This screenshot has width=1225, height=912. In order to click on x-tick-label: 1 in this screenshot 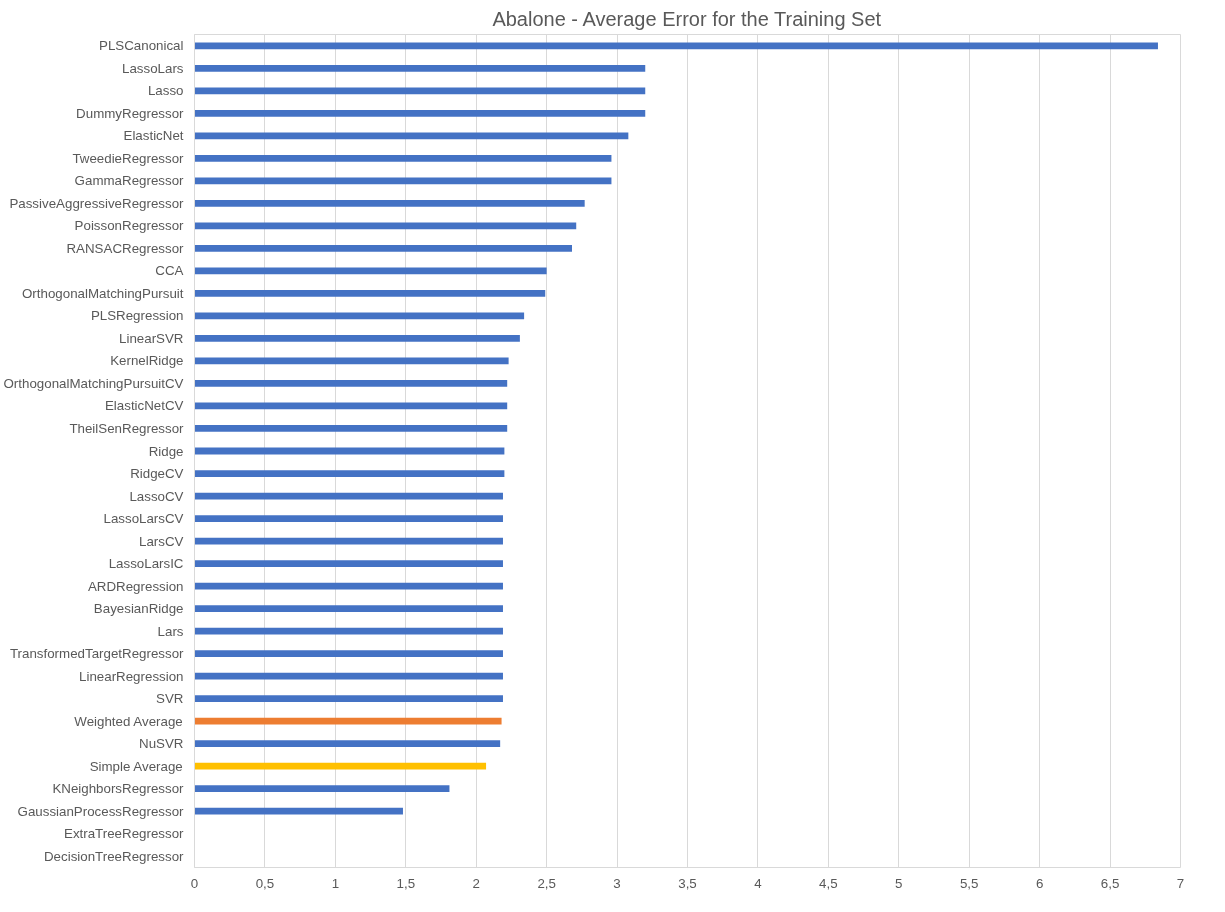, I will do `click(335, 883)`.